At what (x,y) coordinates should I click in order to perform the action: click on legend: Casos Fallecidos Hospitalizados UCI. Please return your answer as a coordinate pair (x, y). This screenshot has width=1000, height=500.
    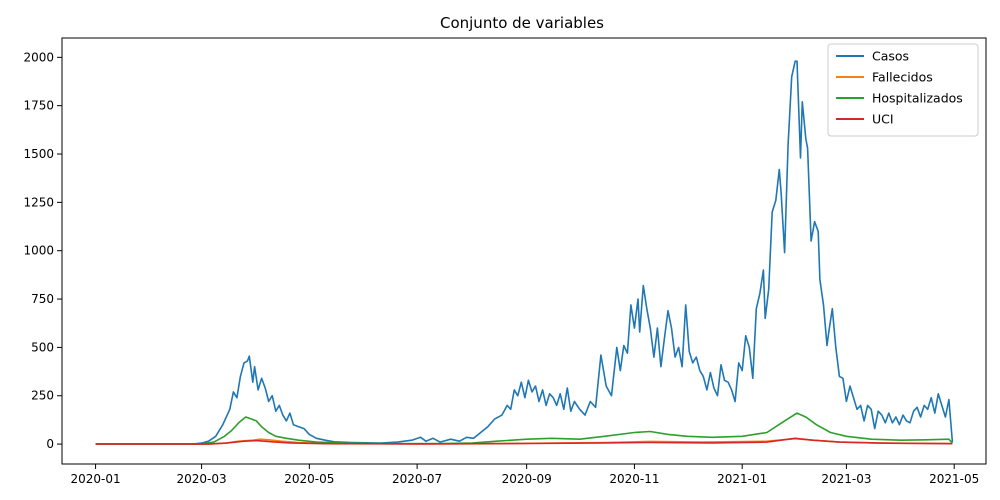
    Looking at the image, I should click on (903, 90).